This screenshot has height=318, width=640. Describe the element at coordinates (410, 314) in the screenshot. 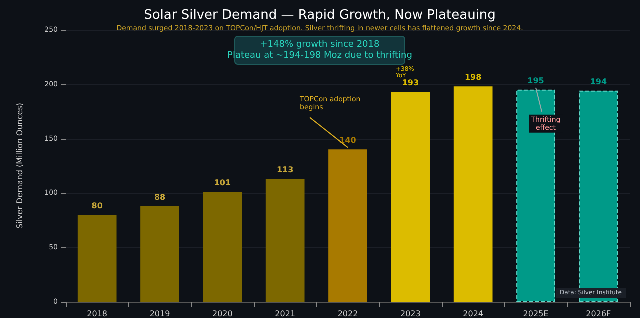

I see `x-tick-label: 2023` at that location.